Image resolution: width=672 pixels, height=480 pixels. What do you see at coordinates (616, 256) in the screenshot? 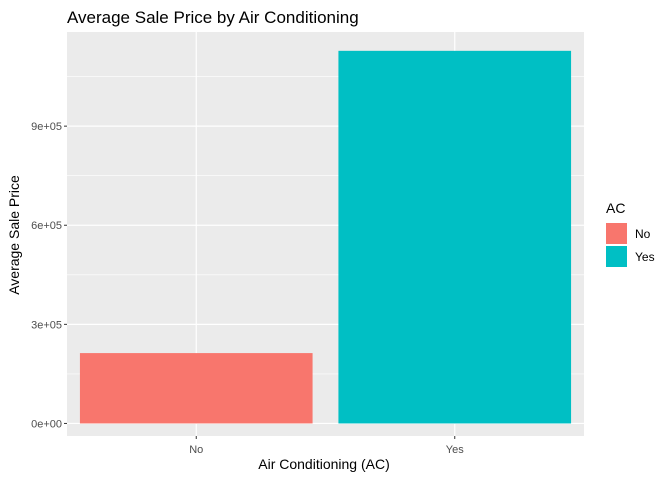
I see `legend-key-yes` at bounding box center [616, 256].